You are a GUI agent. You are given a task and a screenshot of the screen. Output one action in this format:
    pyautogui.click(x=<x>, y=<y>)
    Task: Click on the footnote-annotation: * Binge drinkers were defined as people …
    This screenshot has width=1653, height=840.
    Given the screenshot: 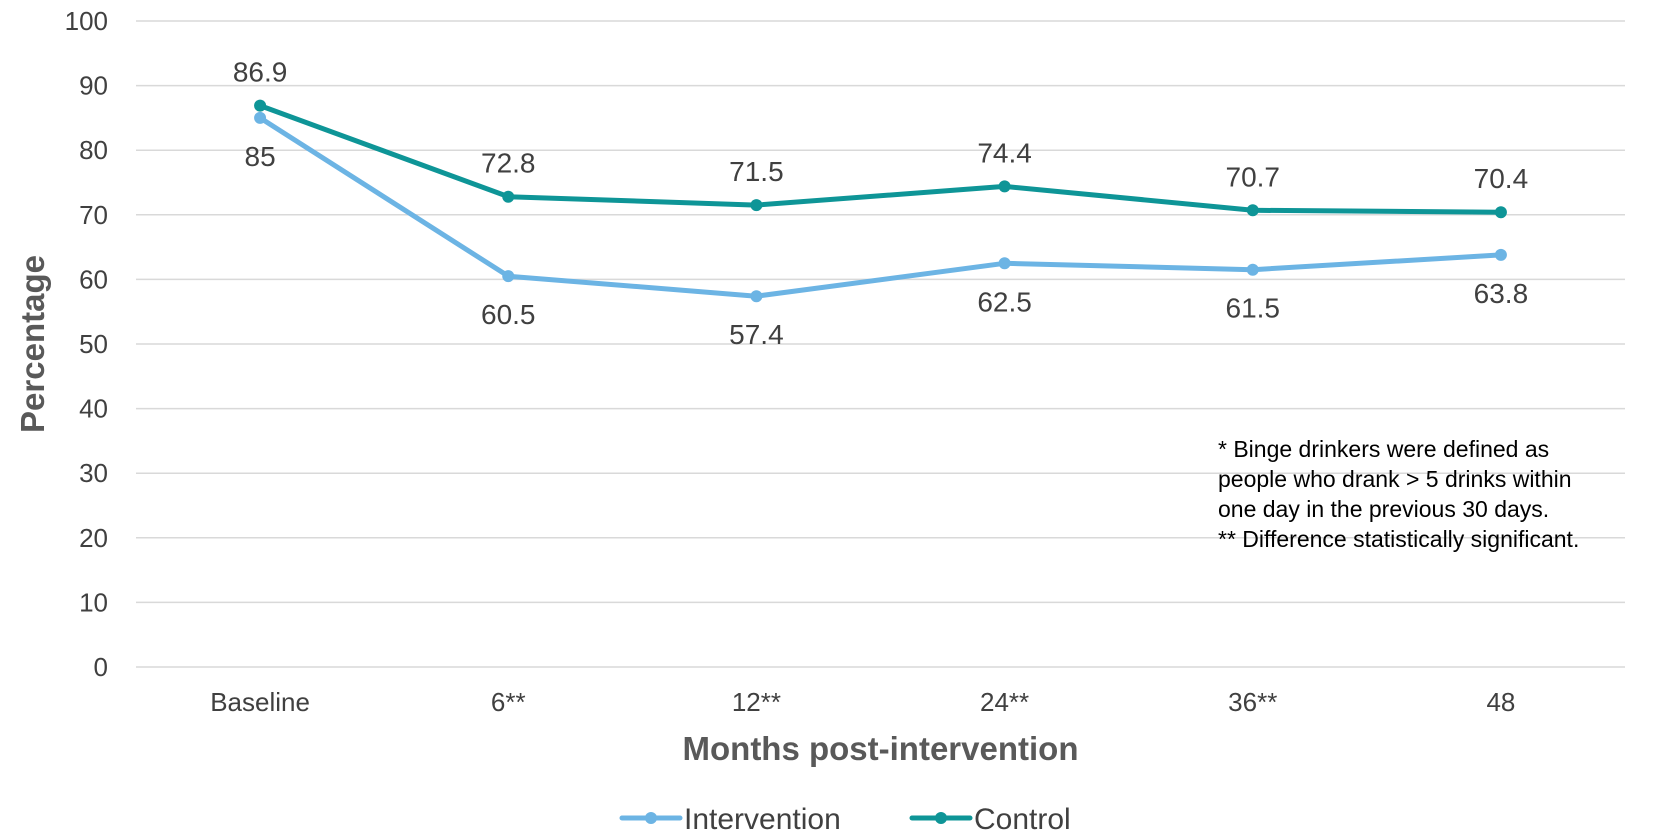 What is the action you would take?
    pyautogui.click(x=1433, y=494)
    